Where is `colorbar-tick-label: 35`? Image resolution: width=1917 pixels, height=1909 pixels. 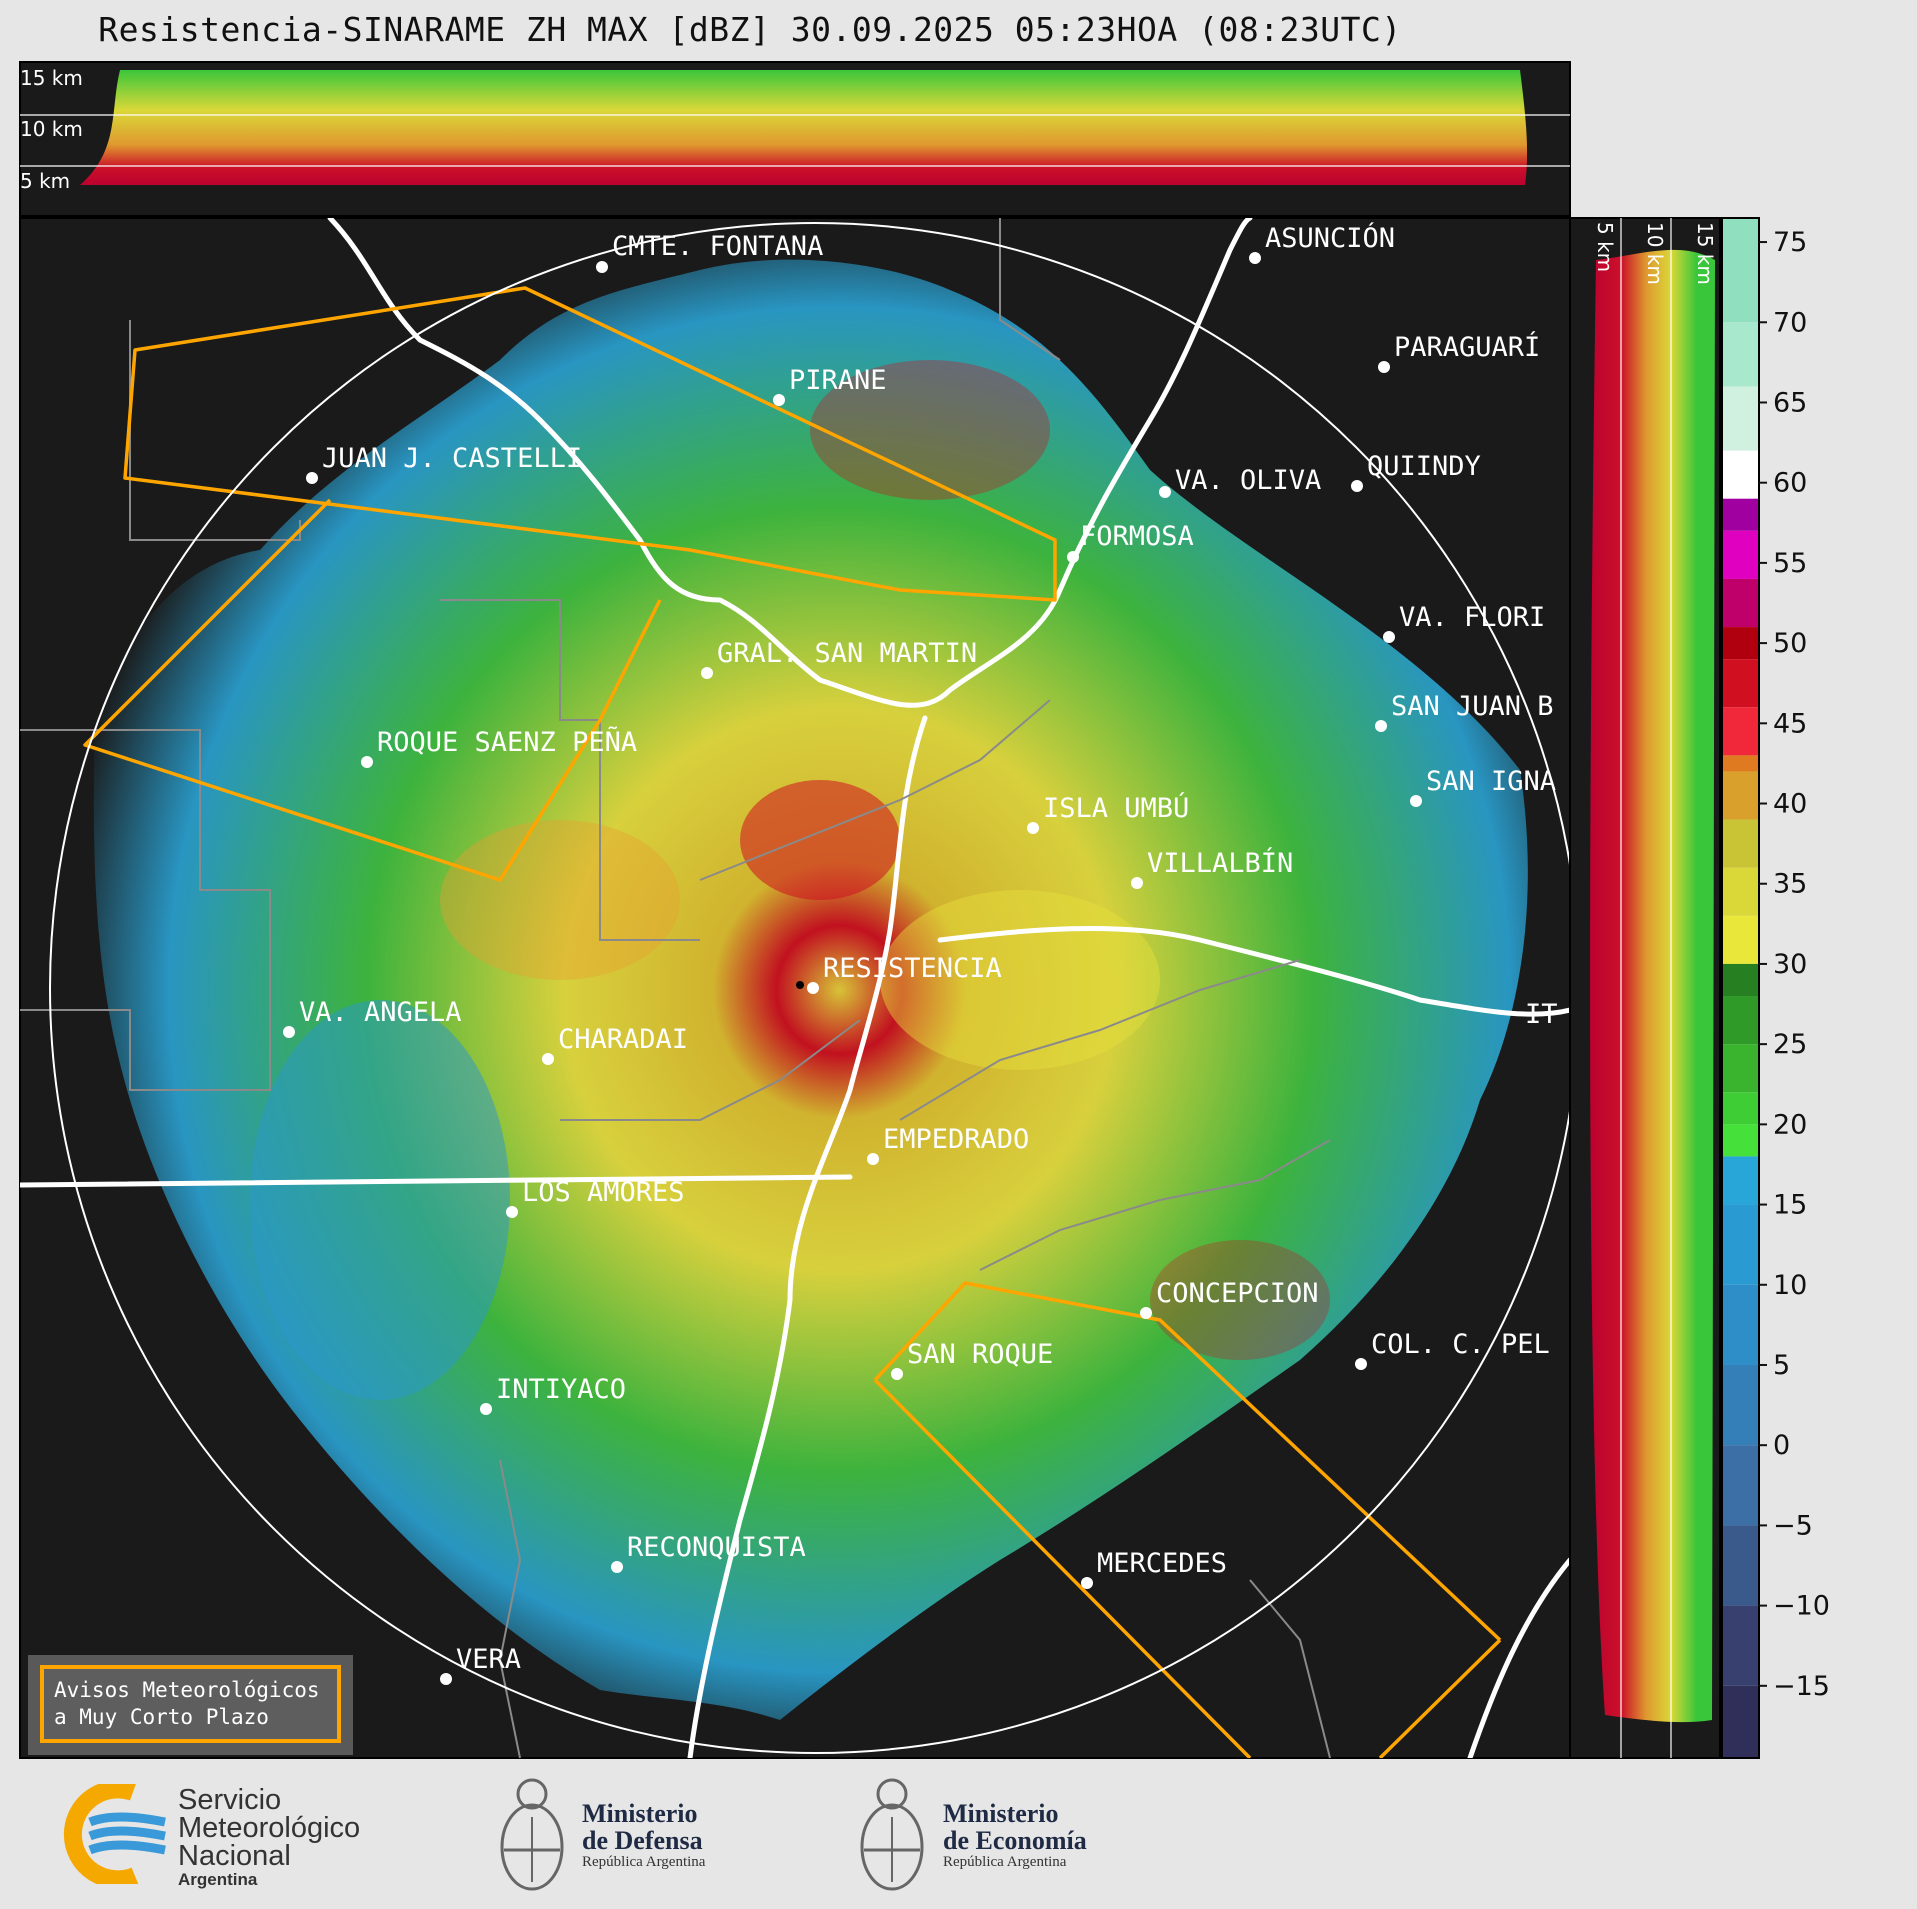
colorbar-tick-label: 35 is located at coordinates (1790, 884).